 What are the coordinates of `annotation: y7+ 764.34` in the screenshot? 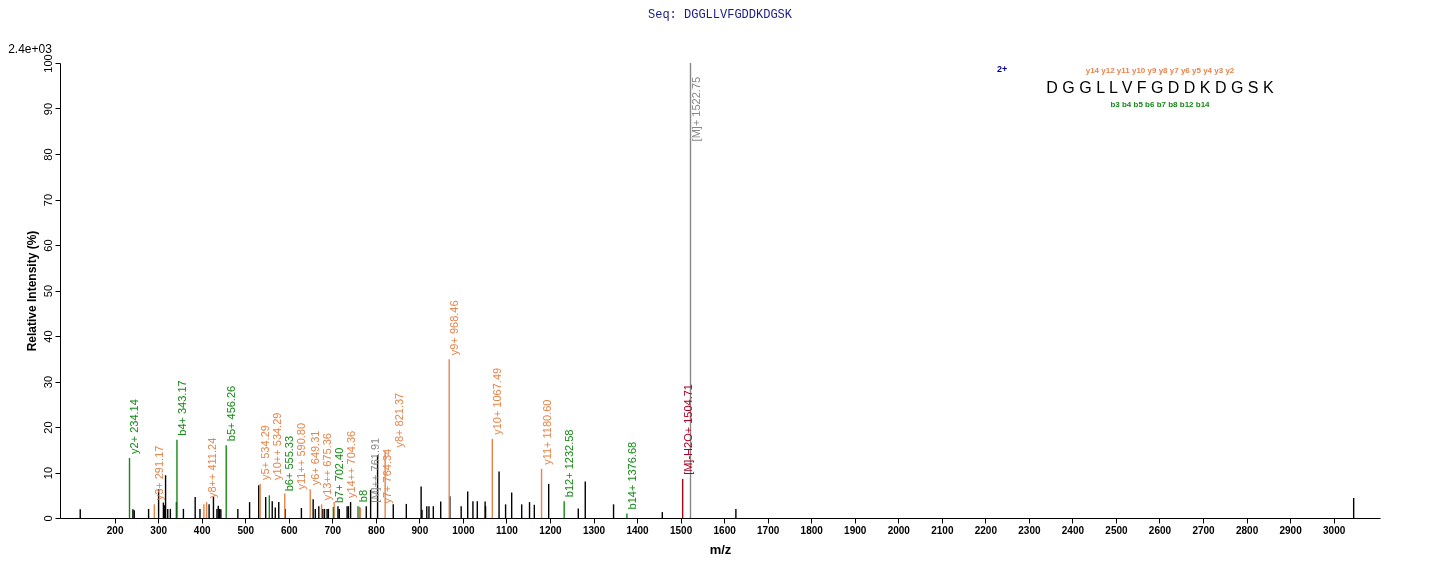 It's located at (386, 476).